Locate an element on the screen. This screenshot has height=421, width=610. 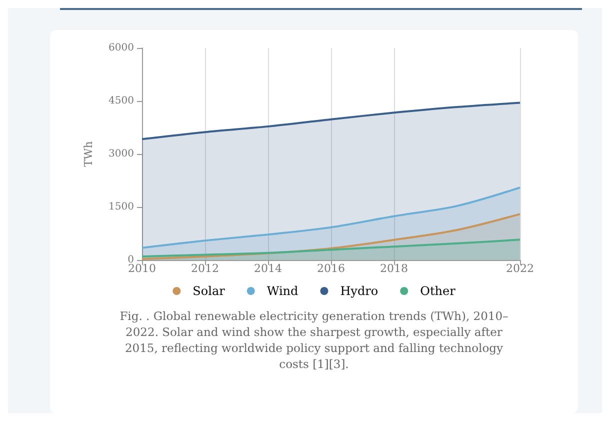
x-tick-label: 2022 is located at coordinates (520, 268).